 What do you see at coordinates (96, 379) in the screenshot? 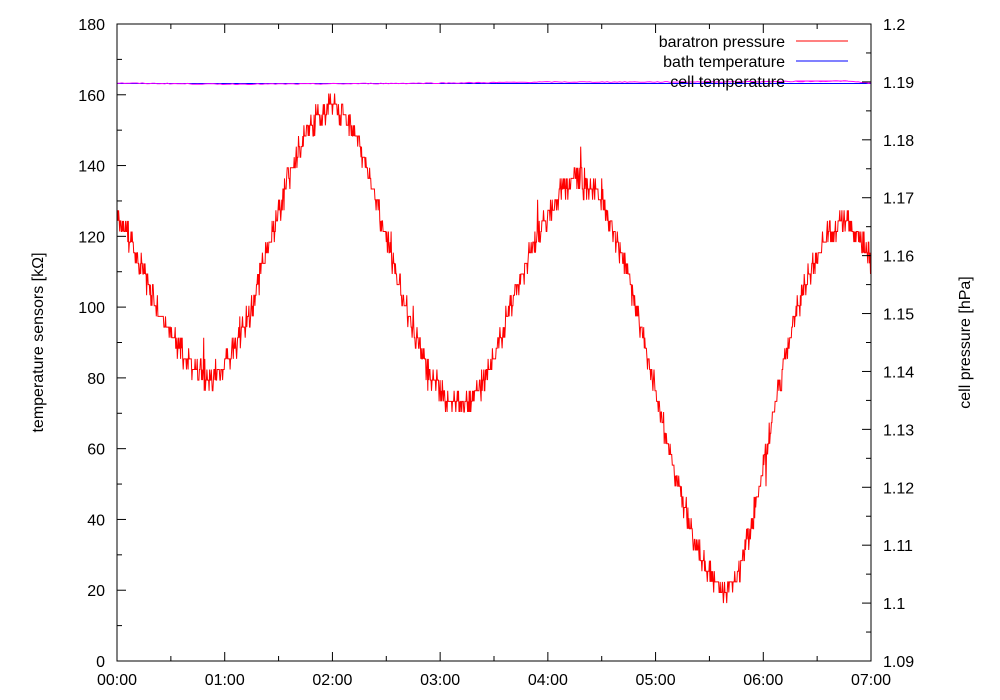
I see `y-tick-label: 80` at bounding box center [96, 379].